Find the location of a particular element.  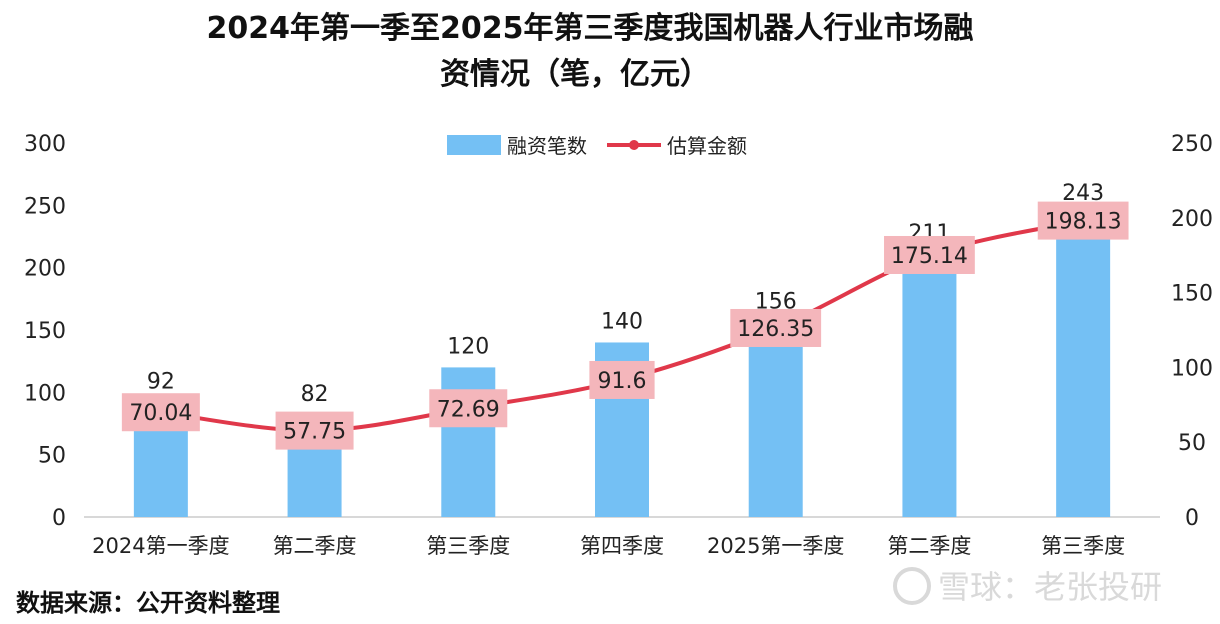

left-axis-tick-label: 200 is located at coordinates (45, 269).